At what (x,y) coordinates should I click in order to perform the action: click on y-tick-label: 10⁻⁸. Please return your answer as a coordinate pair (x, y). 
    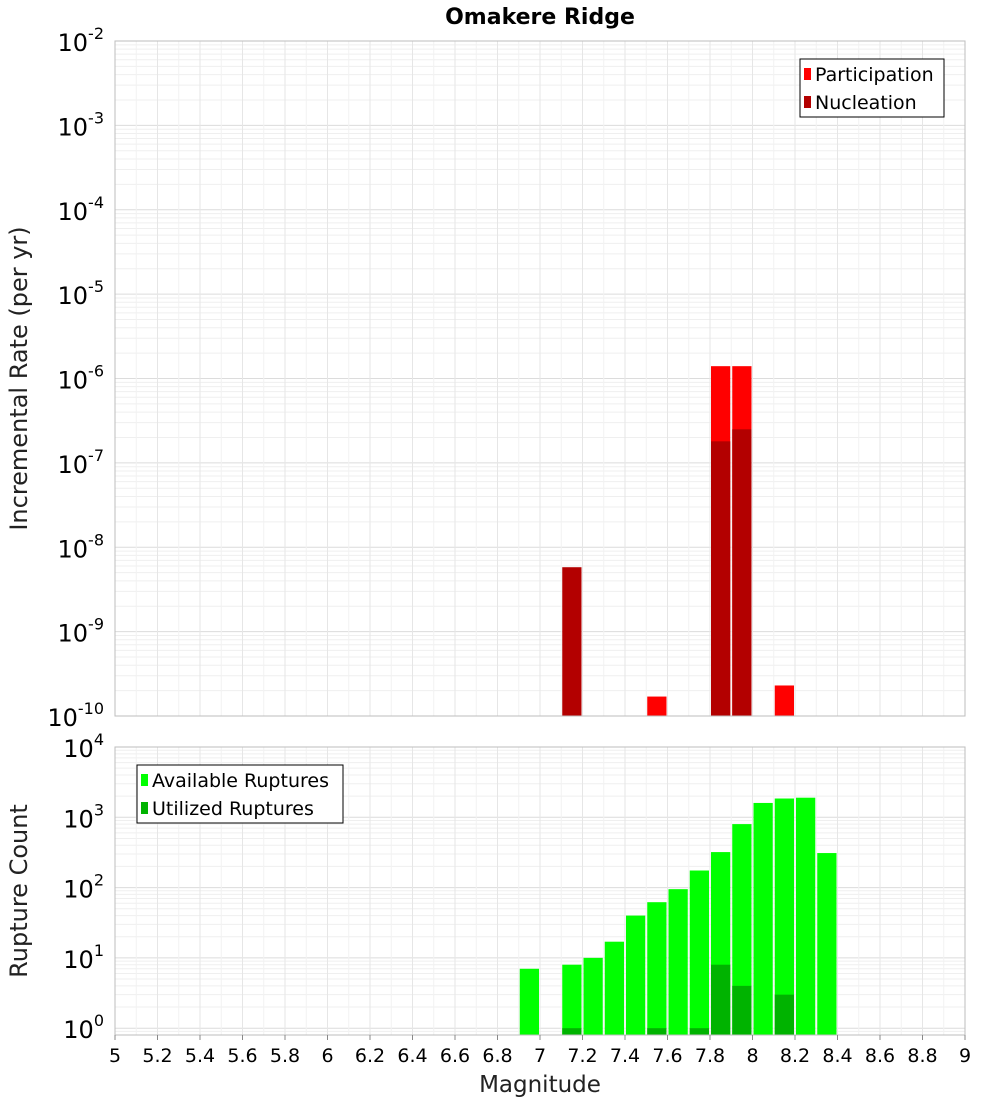
    Looking at the image, I should click on (81, 546).